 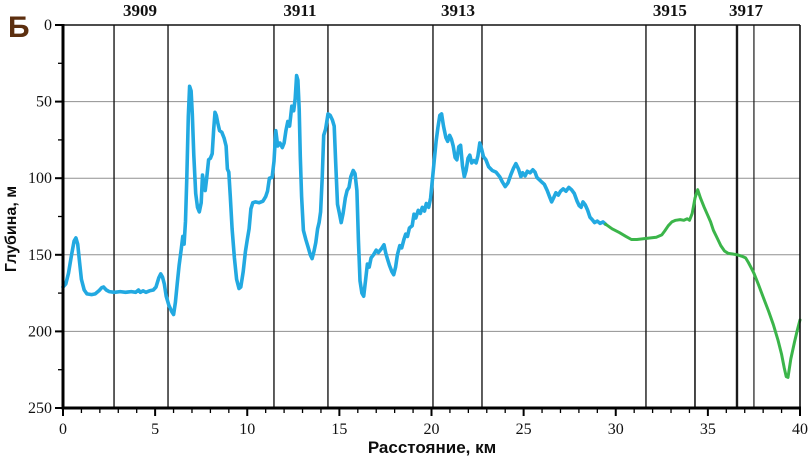 What do you see at coordinates (40, 178) in the screenshot?
I see `y-tick-label: 100` at bounding box center [40, 178].